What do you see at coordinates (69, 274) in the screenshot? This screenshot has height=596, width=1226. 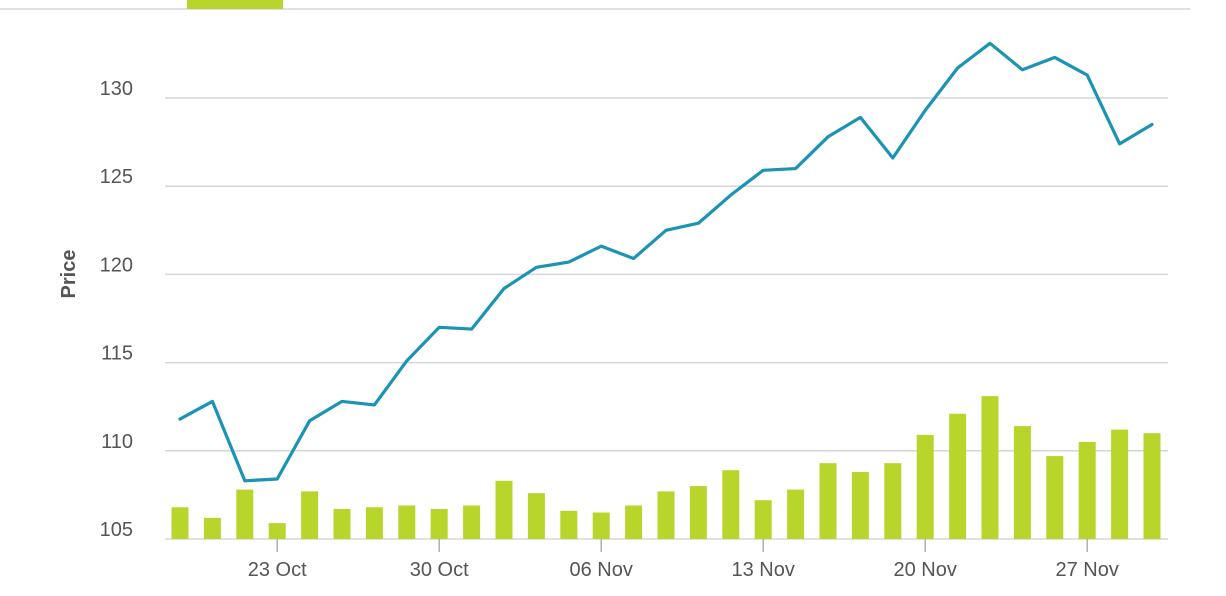 I see `y-axis-title: Price` at bounding box center [69, 274].